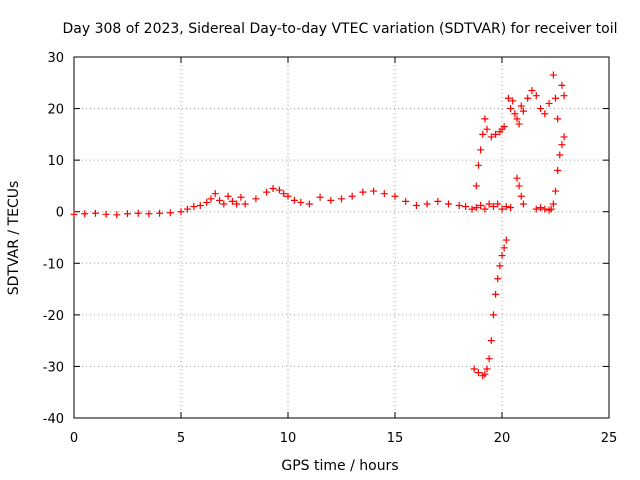 The image size is (640, 480). I want to click on series-main, so click(292, 202).